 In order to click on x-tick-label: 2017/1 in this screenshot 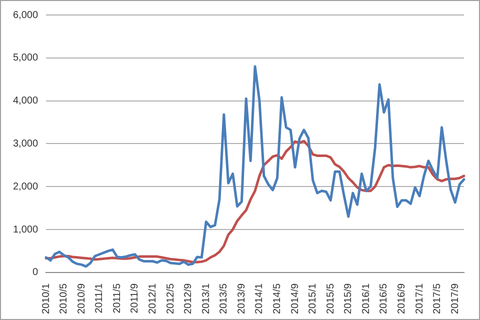, I will do `click(420, 298)`.